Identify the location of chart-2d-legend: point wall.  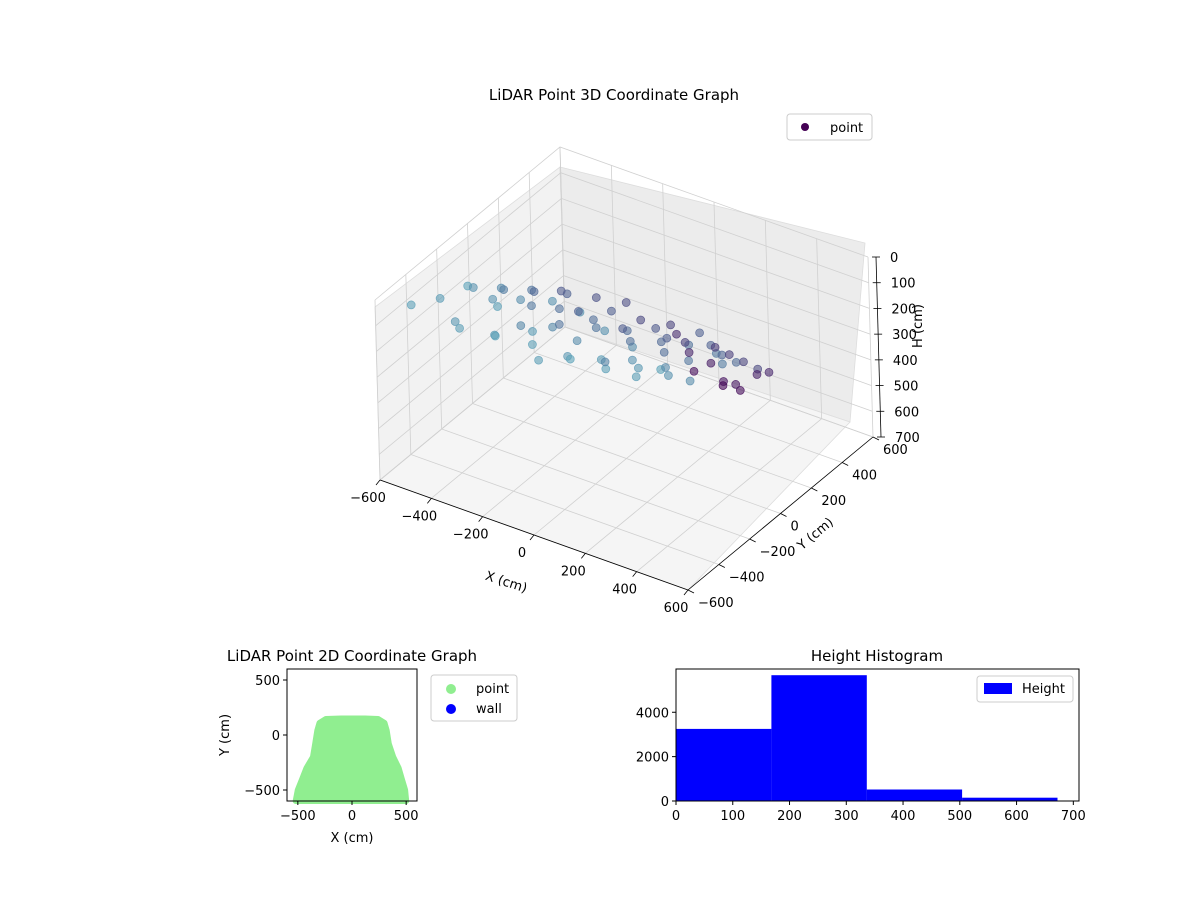
(474, 698).